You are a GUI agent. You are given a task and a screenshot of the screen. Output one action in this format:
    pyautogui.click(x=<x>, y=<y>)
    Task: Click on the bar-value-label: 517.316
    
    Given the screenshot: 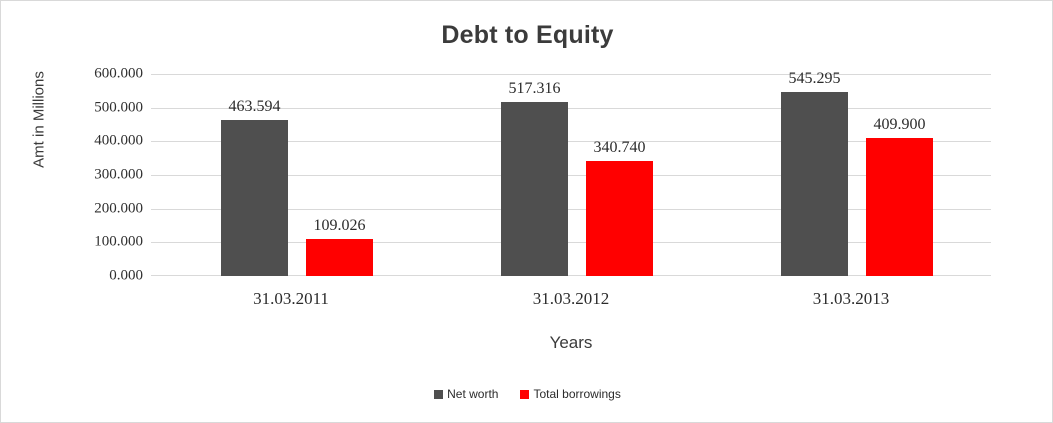 What is the action you would take?
    pyautogui.click(x=534, y=88)
    